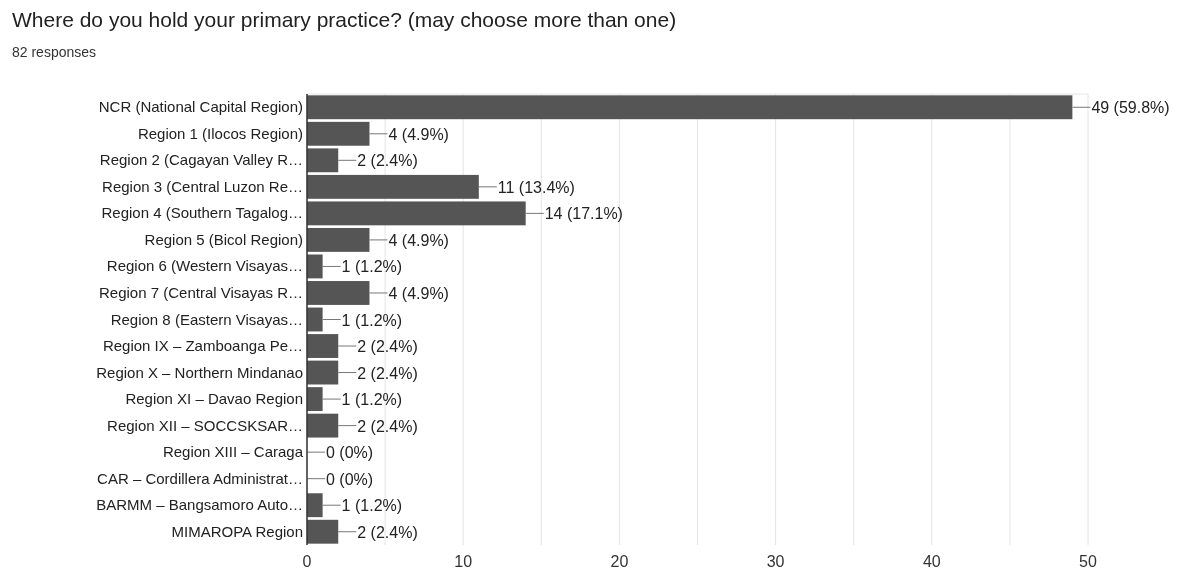  Describe the element at coordinates (344, 19) in the screenshot. I see `chart-title: Where do you hold your primary practice? (may choose more than one)` at that location.